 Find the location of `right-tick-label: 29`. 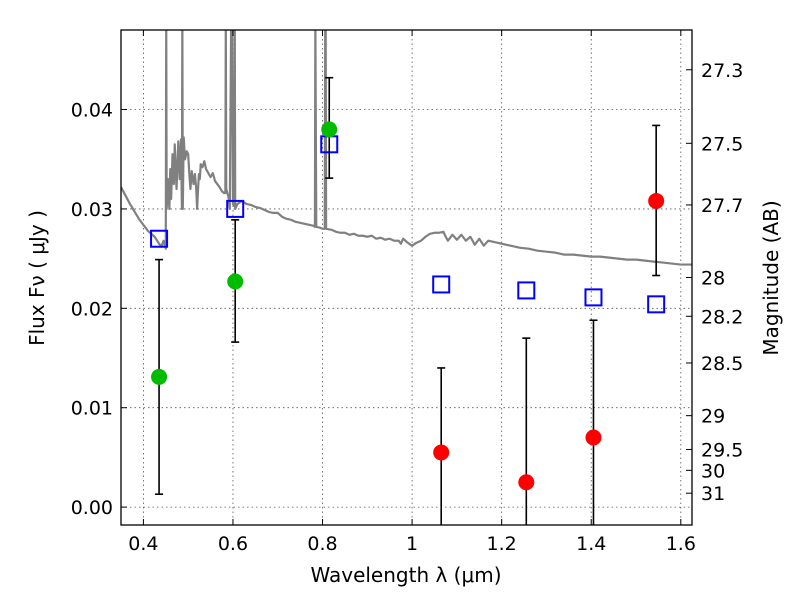

right-tick-label: 29 is located at coordinates (713, 417).